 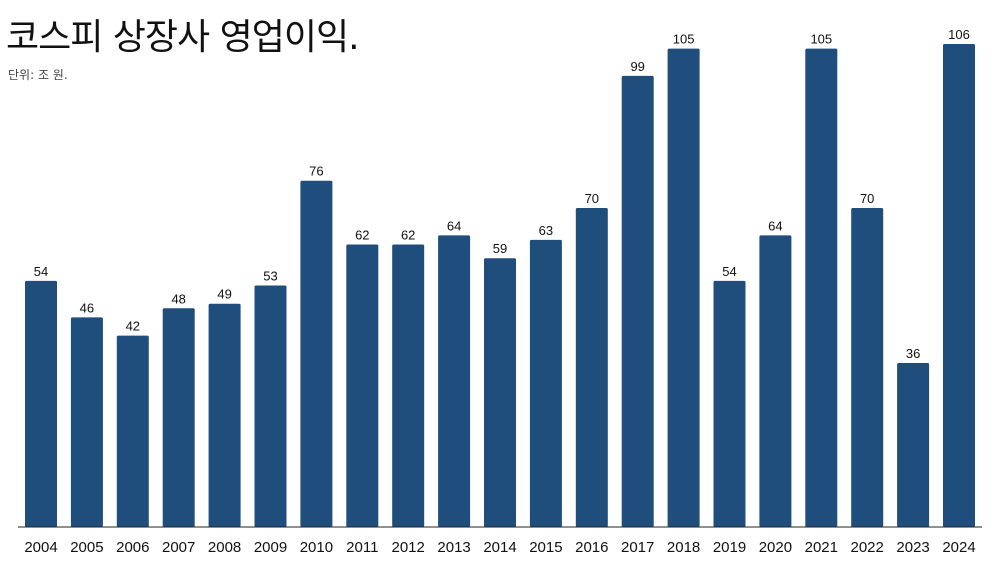 I want to click on value-label-2019: 54, so click(x=729, y=271).